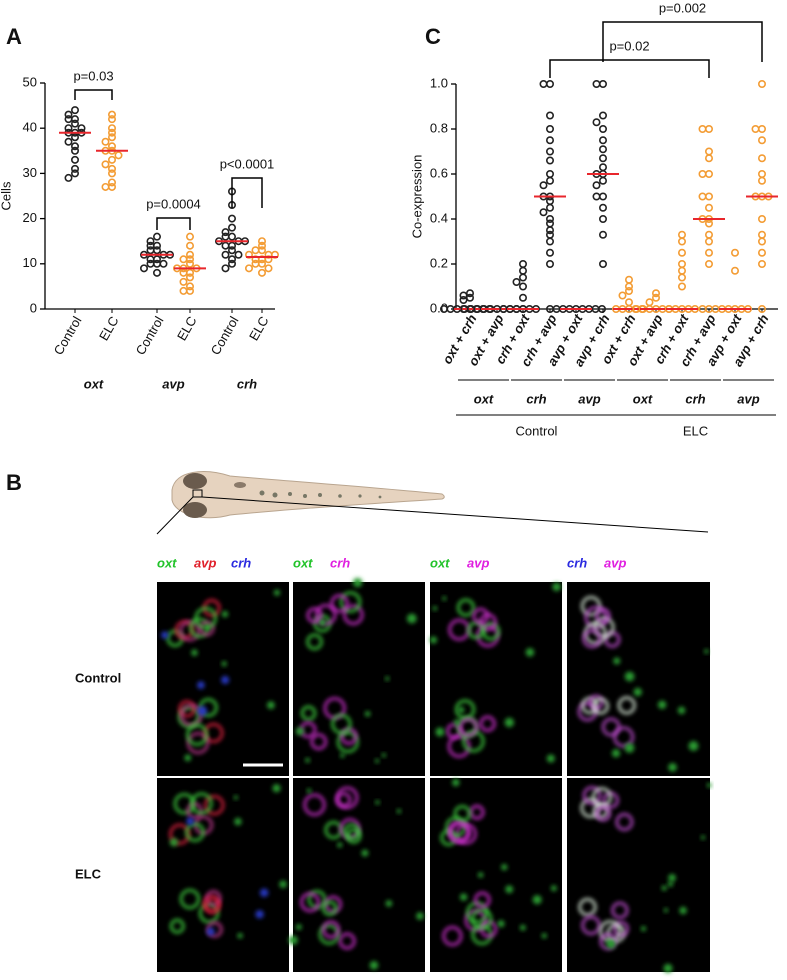 The height and width of the screenshot is (980, 787). What do you see at coordinates (433, 36) in the screenshot?
I see `panel-label: C` at bounding box center [433, 36].